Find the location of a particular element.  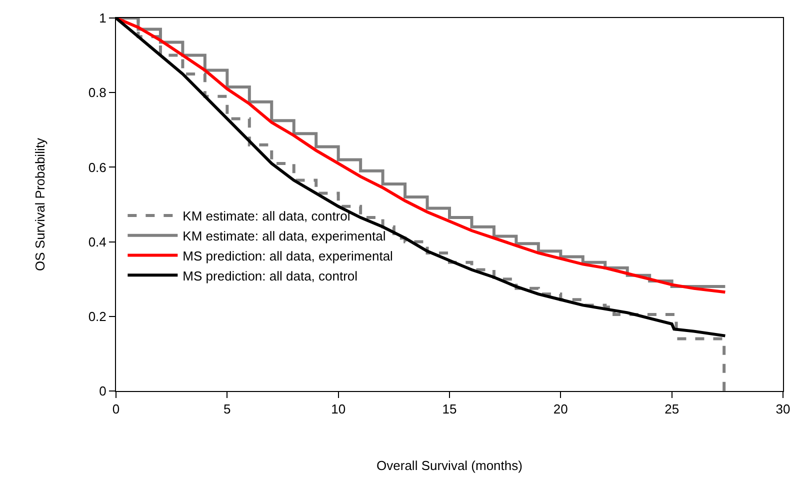

x-tick-label: 25 is located at coordinates (672, 409).